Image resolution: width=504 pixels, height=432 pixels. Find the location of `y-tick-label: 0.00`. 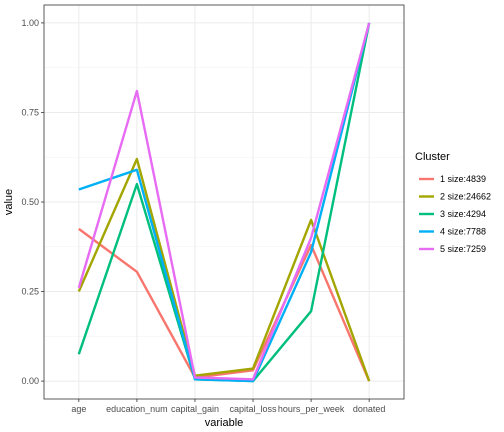

y-tick-label: 0.00 is located at coordinates (30, 381).